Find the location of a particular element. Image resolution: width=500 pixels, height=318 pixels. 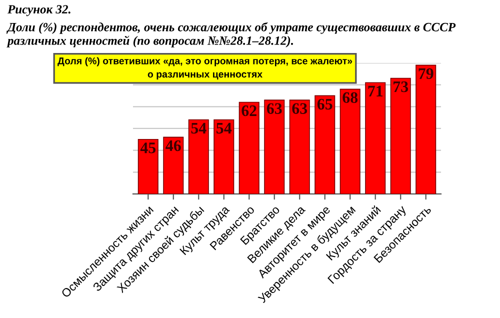

annotation: Доля (%) ответивших «да, это огромная потеря, все жалеют» о различных ценностях is located at coordinates (205, 68).